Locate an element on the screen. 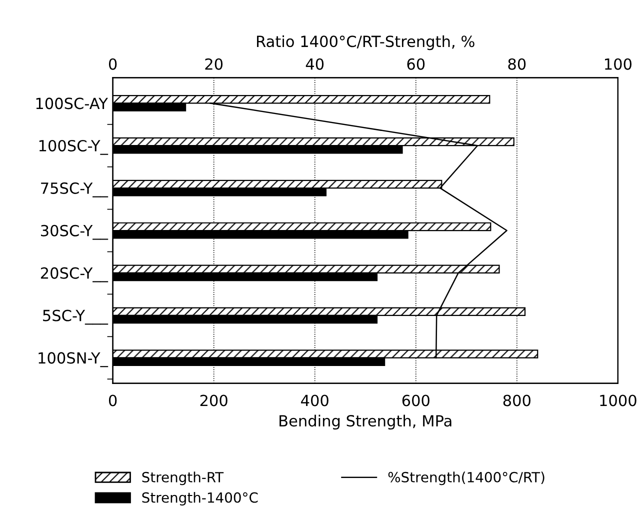 The image size is (641, 518). x-tick-label: 0 is located at coordinates (112, 400).